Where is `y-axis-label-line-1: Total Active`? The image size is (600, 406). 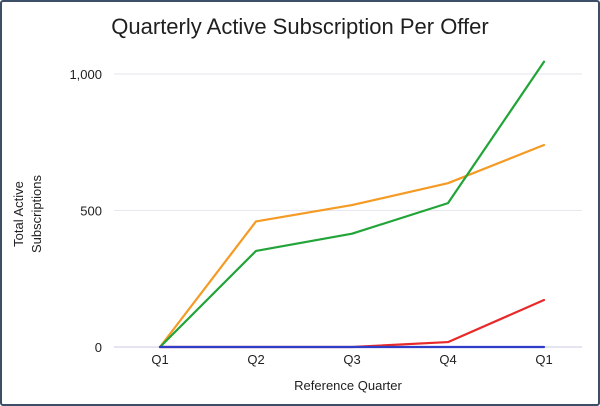 y-axis-label-line-1: Total Active is located at coordinates (18, 214).